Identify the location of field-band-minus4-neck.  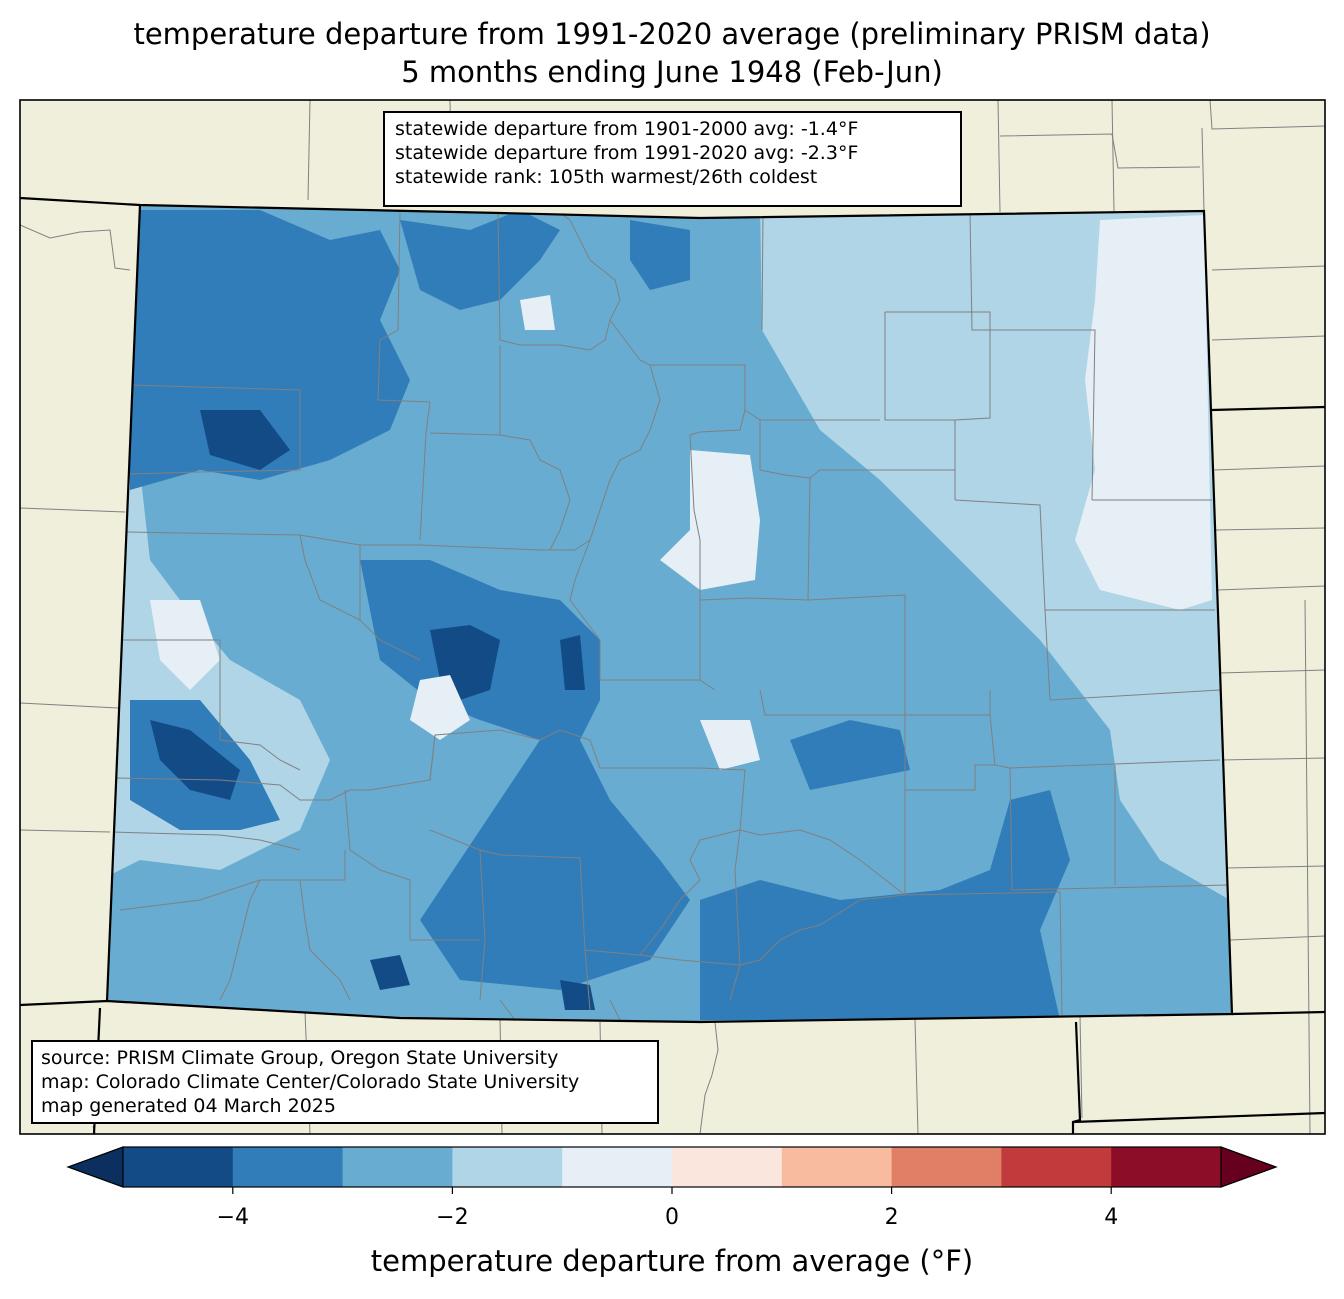
(660, 255).